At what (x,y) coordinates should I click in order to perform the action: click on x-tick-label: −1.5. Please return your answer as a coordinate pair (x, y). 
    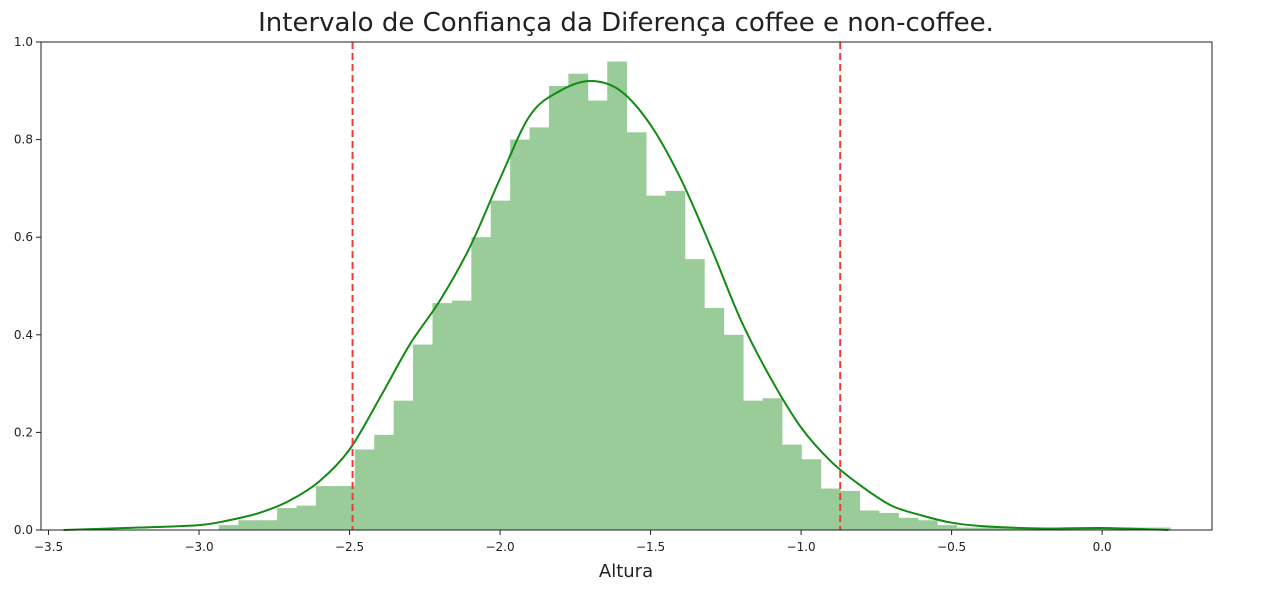
    Looking at the image, I should click on (650, 547).